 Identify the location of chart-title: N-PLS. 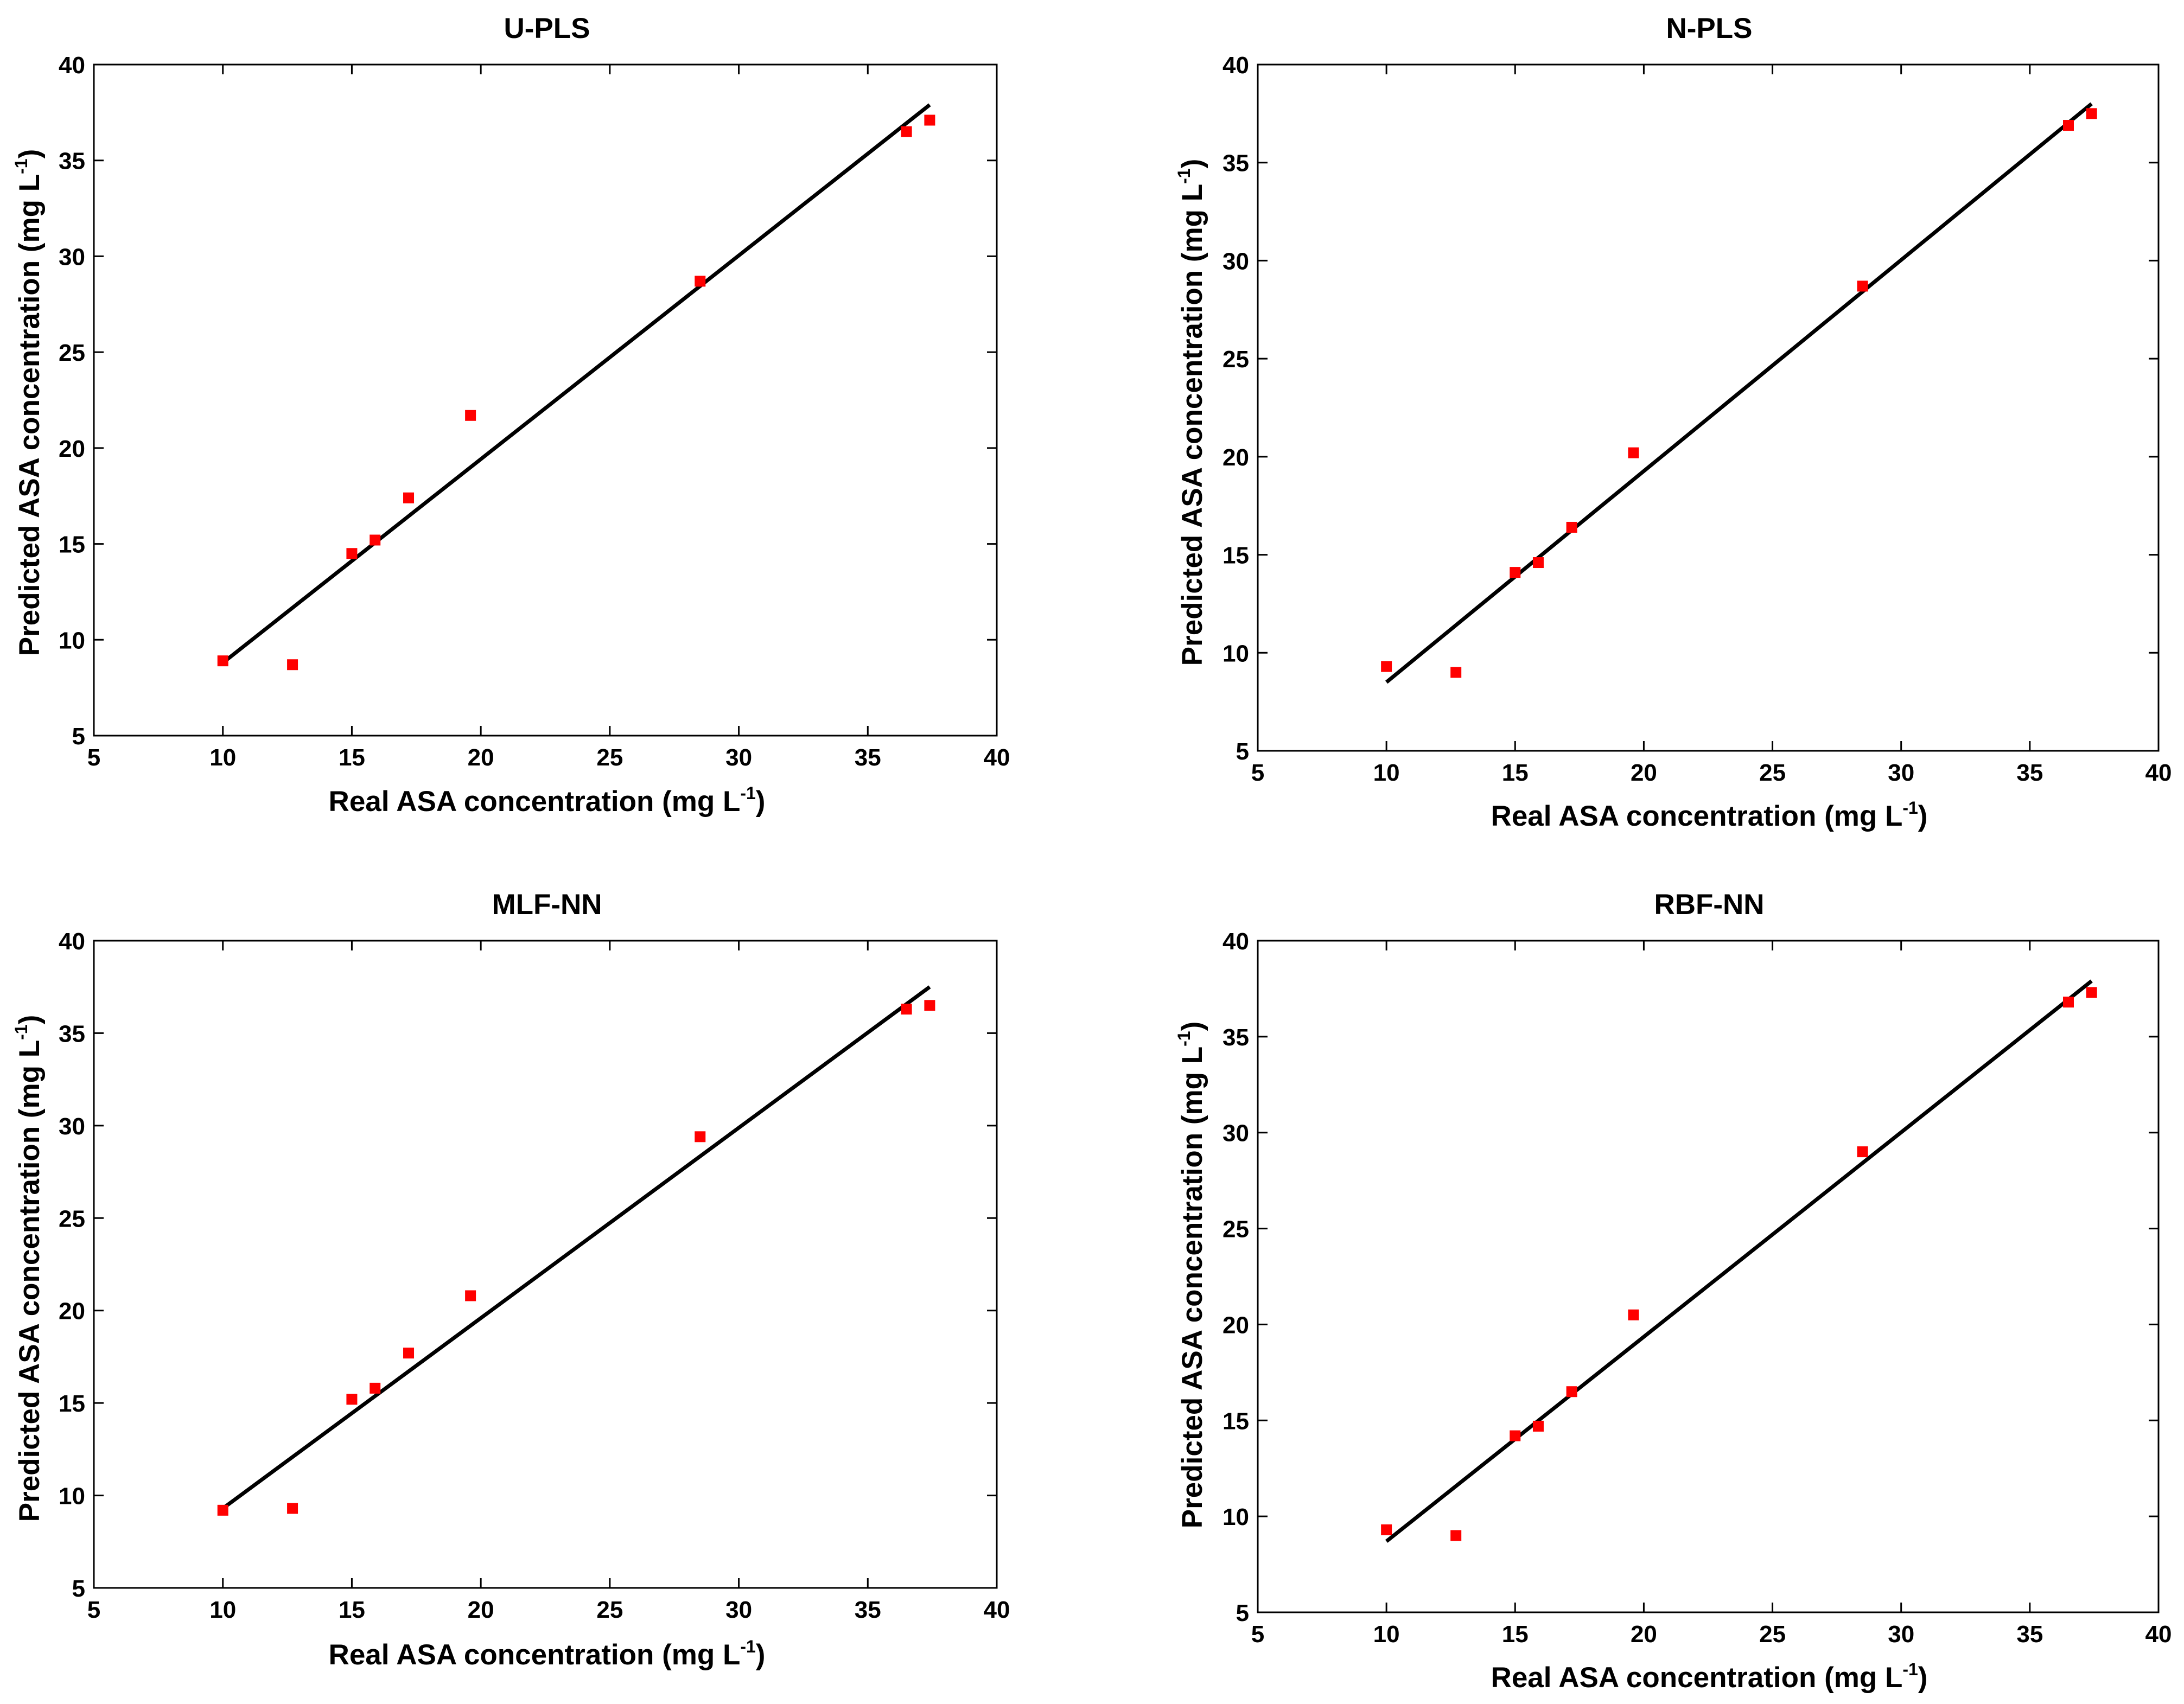
(1709, 28).